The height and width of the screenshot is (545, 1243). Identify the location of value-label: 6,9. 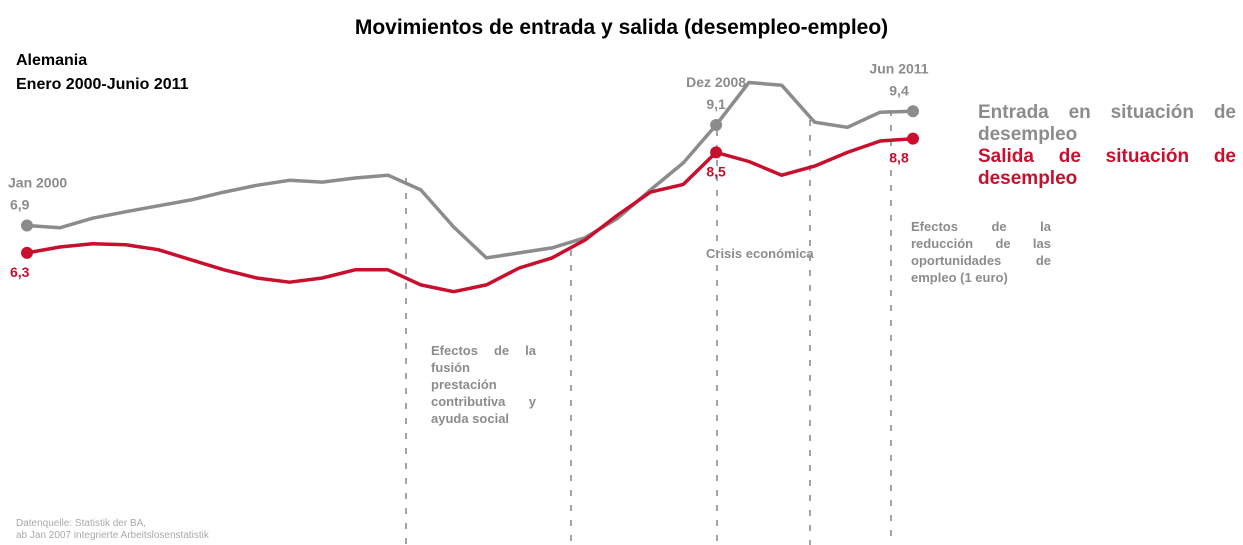
(20, 204).